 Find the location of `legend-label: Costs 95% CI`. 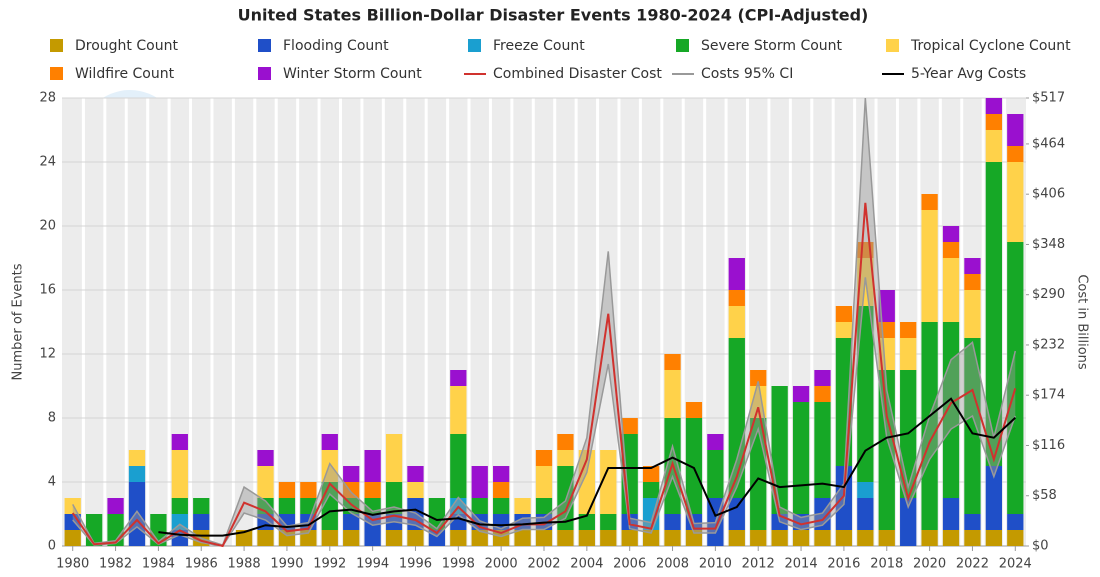

legend-label: Costs 95% CI is located at coordinates (747, 74).